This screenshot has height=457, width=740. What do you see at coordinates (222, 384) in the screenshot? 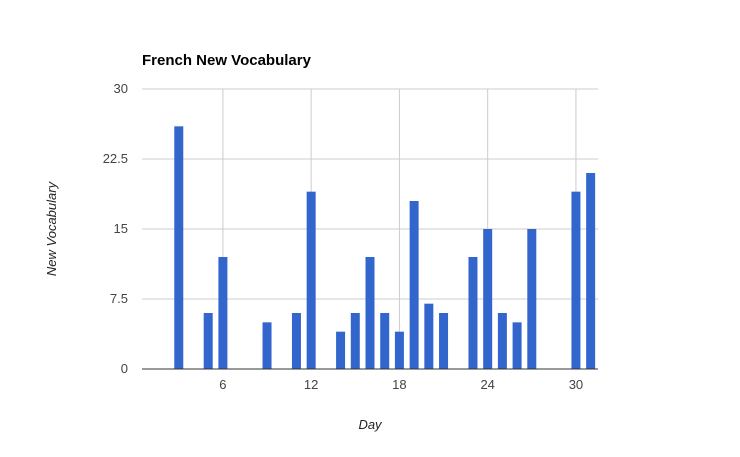
I see `x-tick-label: 6` at bounding box center [222, 384].